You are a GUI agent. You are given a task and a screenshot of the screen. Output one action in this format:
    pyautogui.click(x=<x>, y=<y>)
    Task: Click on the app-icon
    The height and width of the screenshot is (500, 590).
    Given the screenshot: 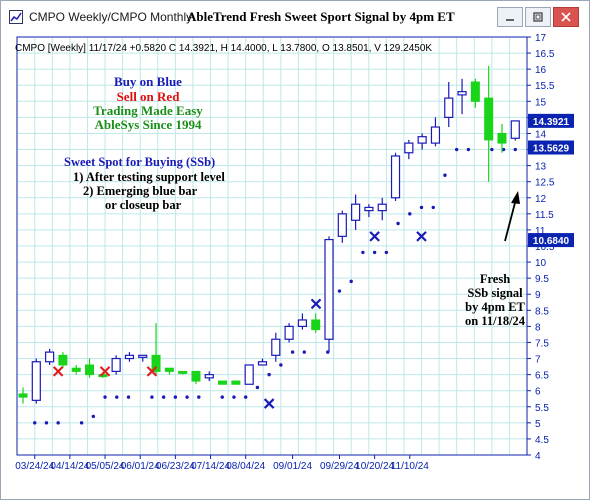 What is the action you would take?
    pyautogui.click(x=16, y=17)
    